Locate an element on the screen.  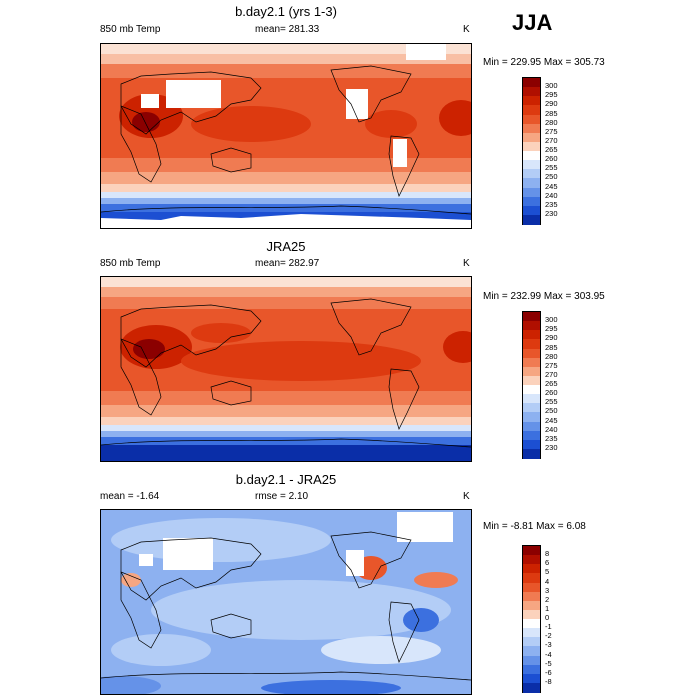
panel2-center-label: mean= 282.97 is located at coordinates (287, 263).